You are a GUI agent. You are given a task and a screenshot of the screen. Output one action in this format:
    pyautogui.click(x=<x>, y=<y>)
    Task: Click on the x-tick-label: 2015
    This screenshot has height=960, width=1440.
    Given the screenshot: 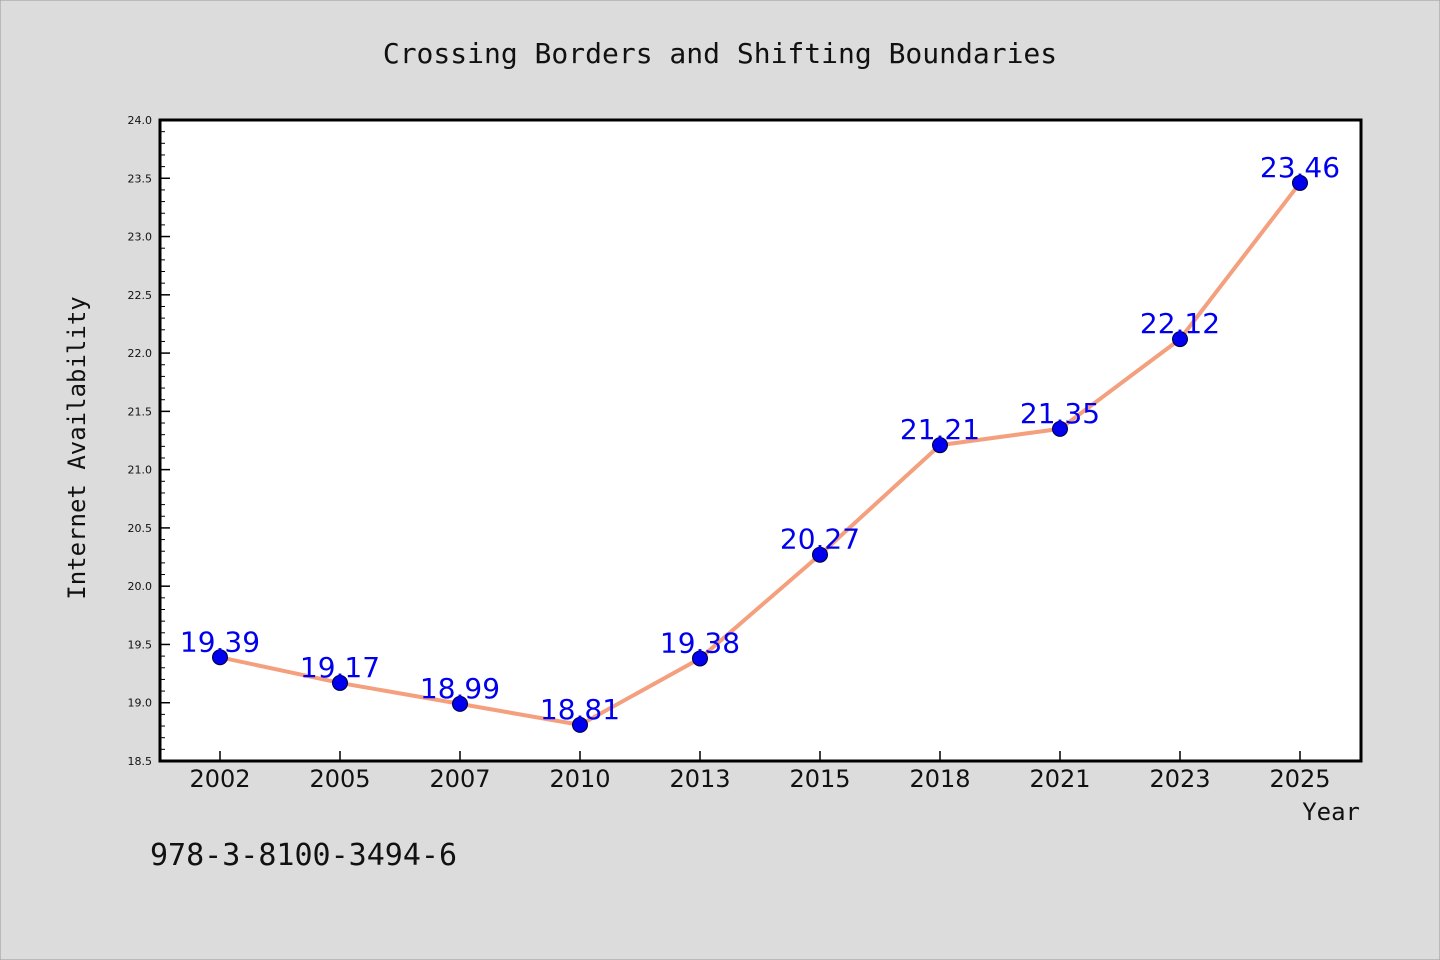 What is the action you would take?
    pyautogui.click(x=819, y=779)
    